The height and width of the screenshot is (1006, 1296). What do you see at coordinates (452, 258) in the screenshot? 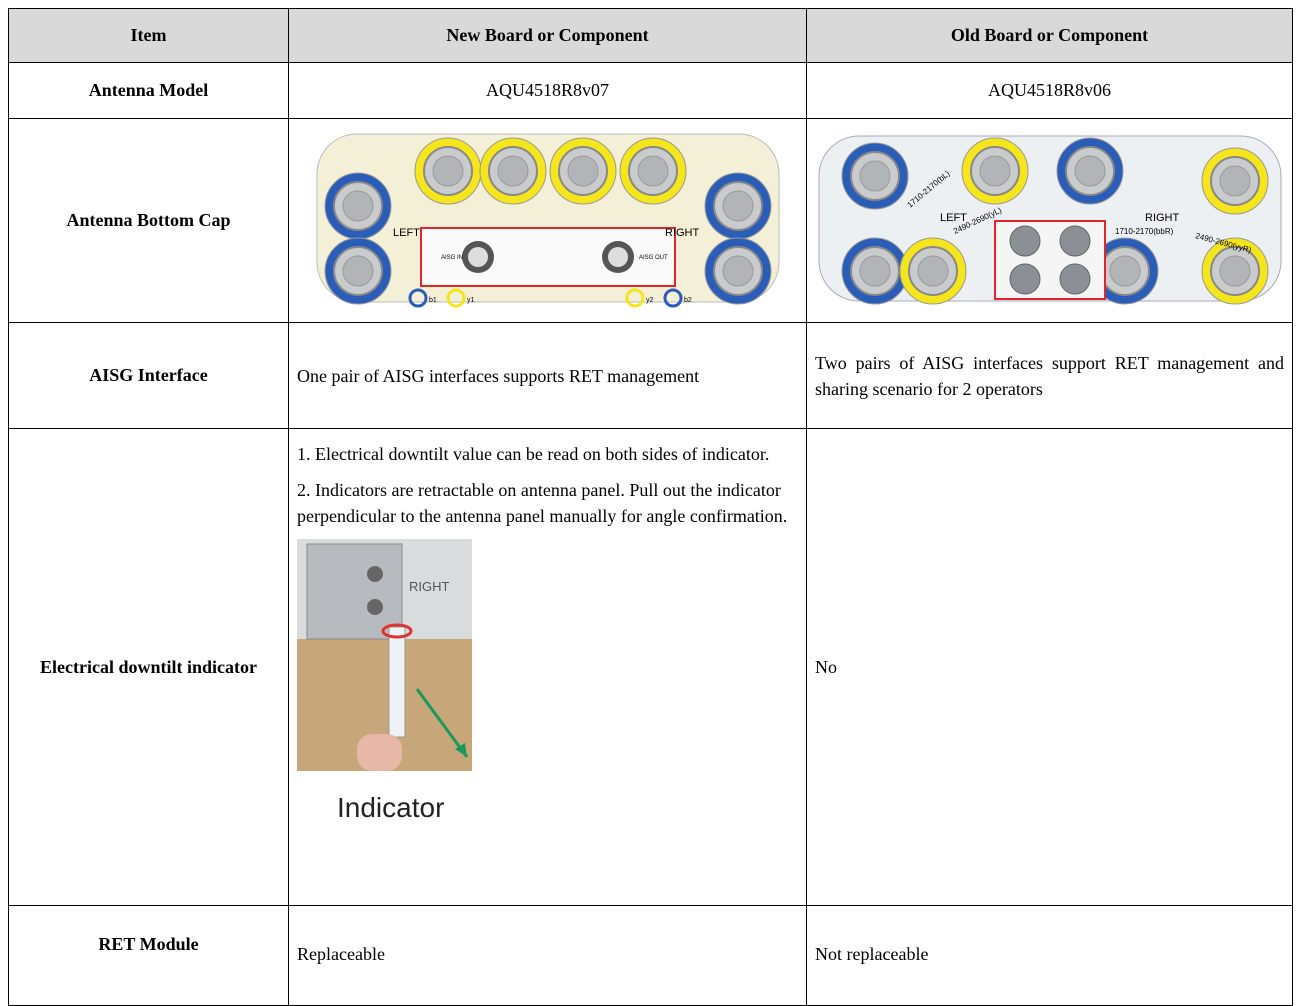
I see `label: AISG IN` at bounding box center [452, 258].